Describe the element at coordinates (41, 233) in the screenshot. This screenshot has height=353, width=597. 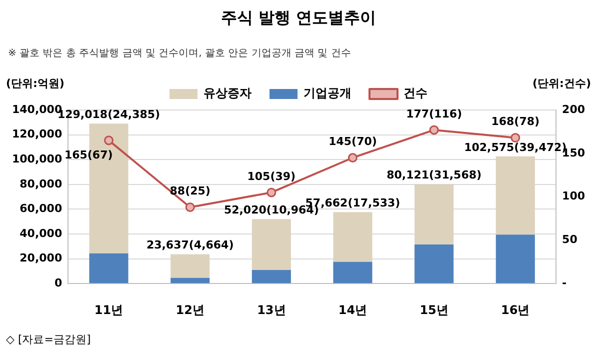
I see `y-tick-label: 40,000` at that location.